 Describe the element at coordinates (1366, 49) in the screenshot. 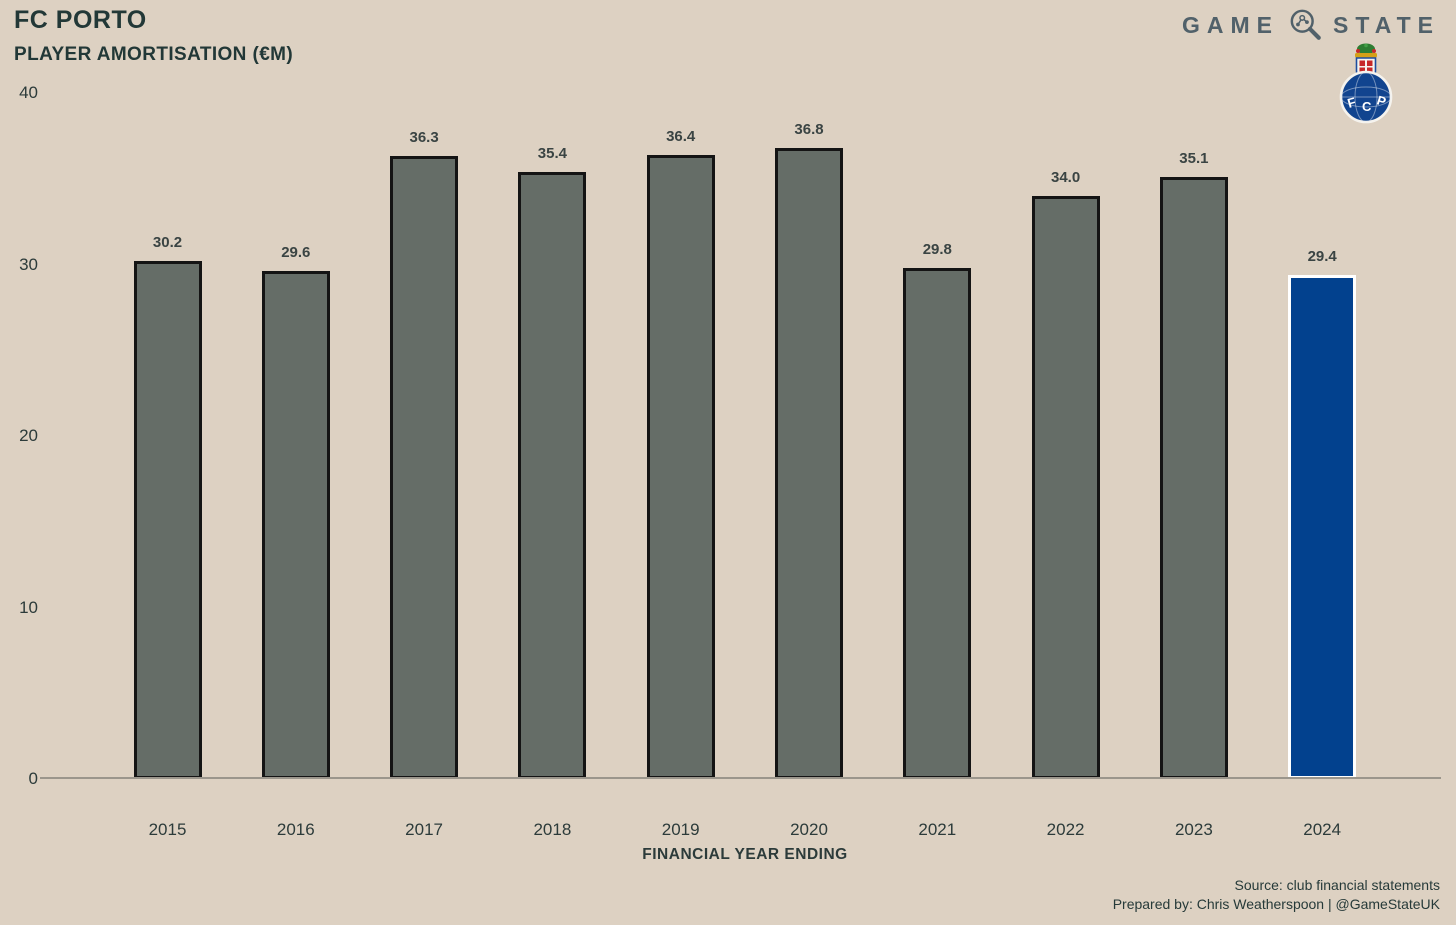

I see `crest-dragon` at that location.